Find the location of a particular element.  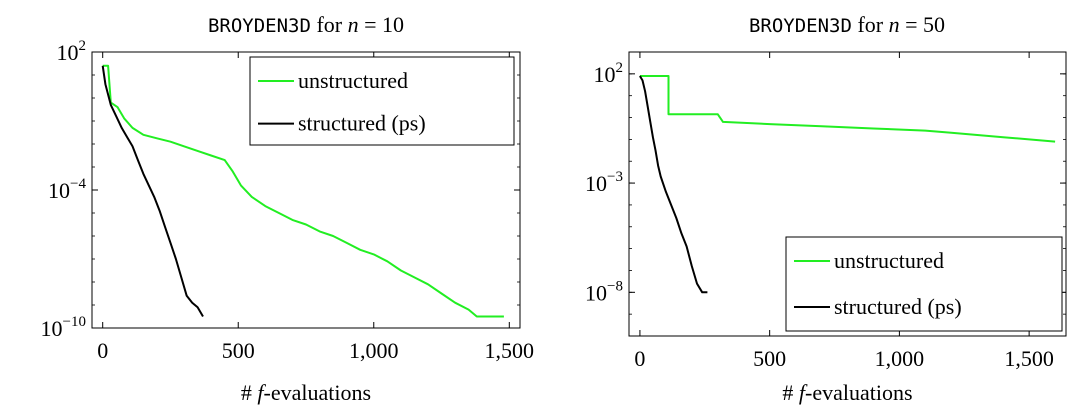

y-tick-label: 10⁻⁸ is located at coordinates (604, 291).